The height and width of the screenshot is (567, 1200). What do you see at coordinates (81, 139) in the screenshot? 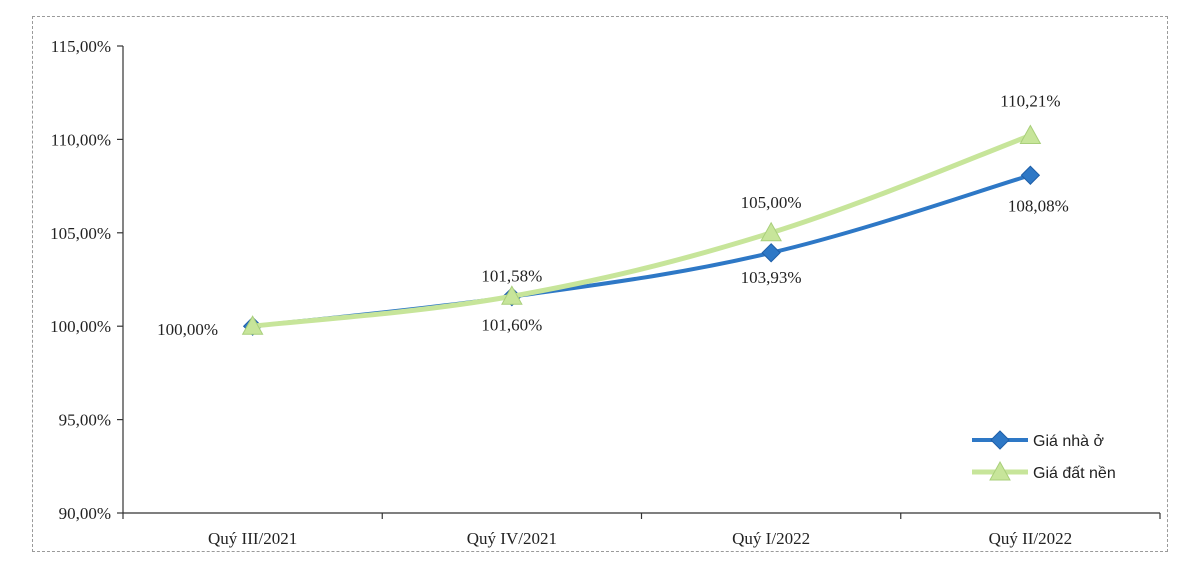
I see `y-tick-label: 110,00%` at bounding box center [81, 139].